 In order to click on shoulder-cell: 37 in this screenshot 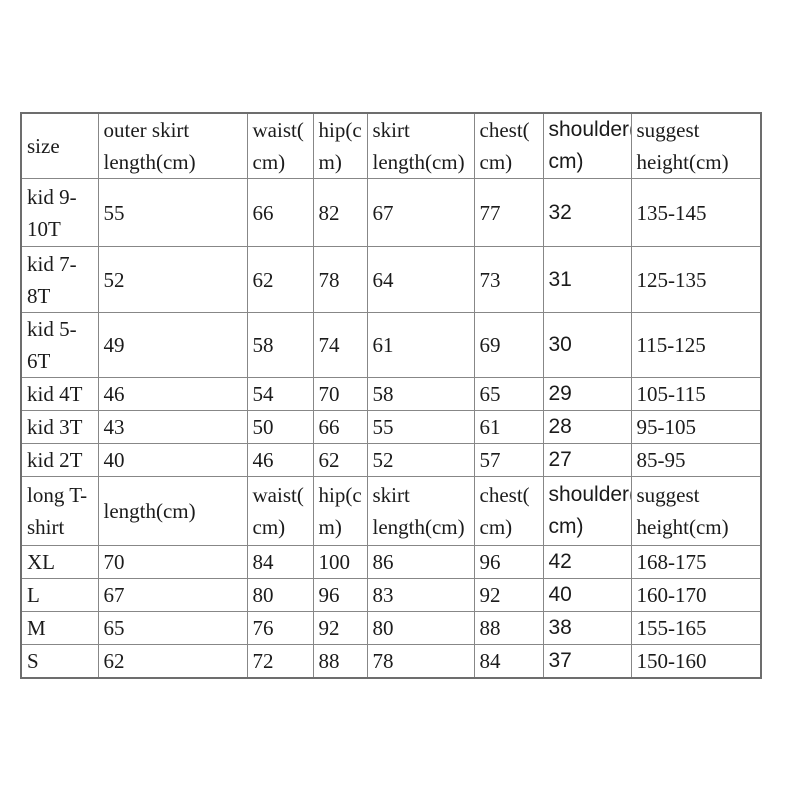, I will do `click(587, 661)`.